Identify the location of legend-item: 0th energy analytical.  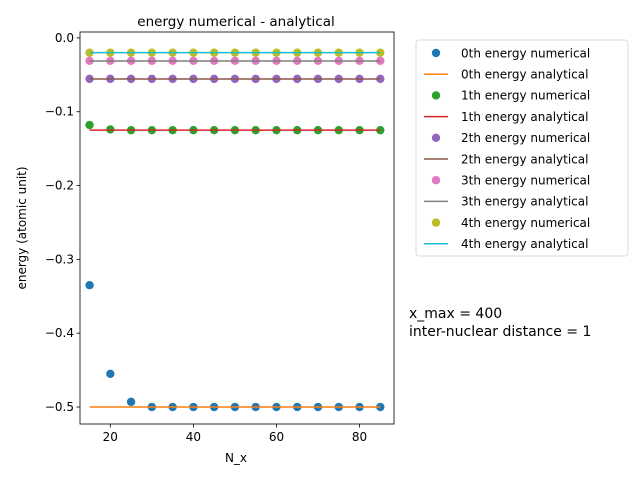
(506, 75).